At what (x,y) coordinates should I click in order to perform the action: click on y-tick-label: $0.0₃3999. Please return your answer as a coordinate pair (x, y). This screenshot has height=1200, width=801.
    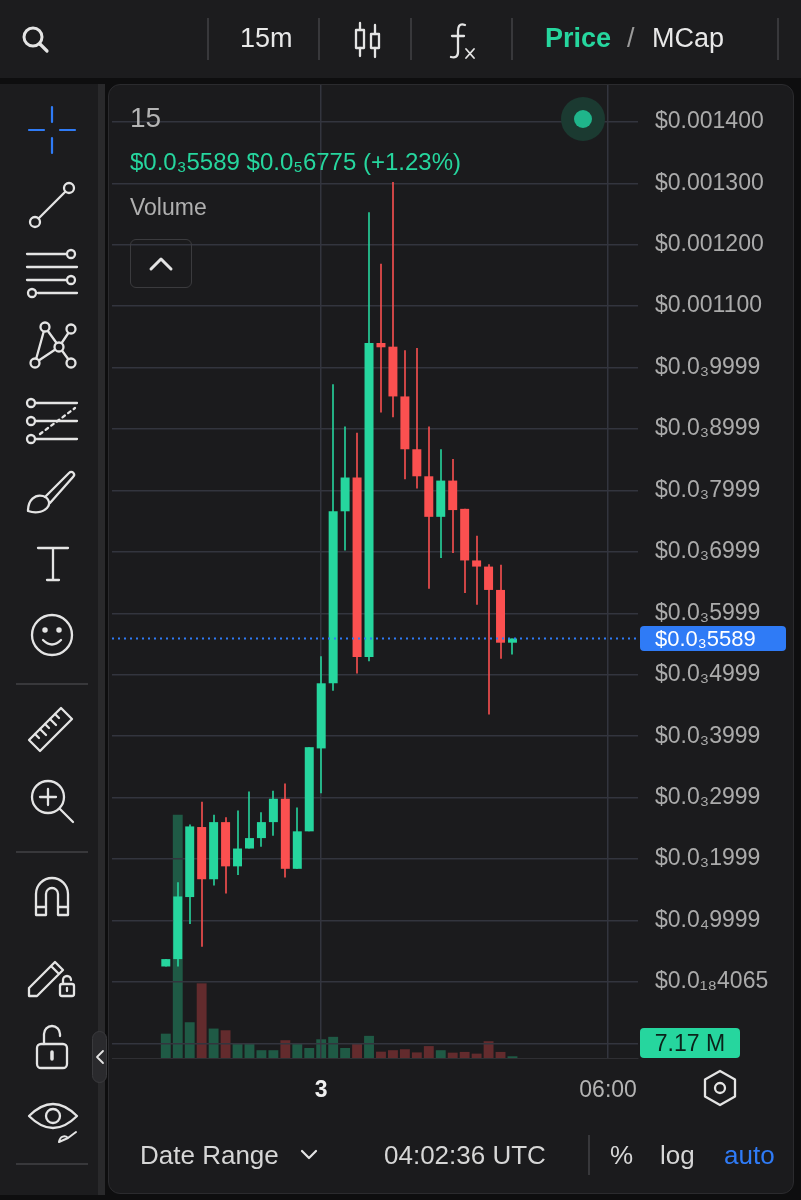
    Looking at the image, I should click on (708, 734).